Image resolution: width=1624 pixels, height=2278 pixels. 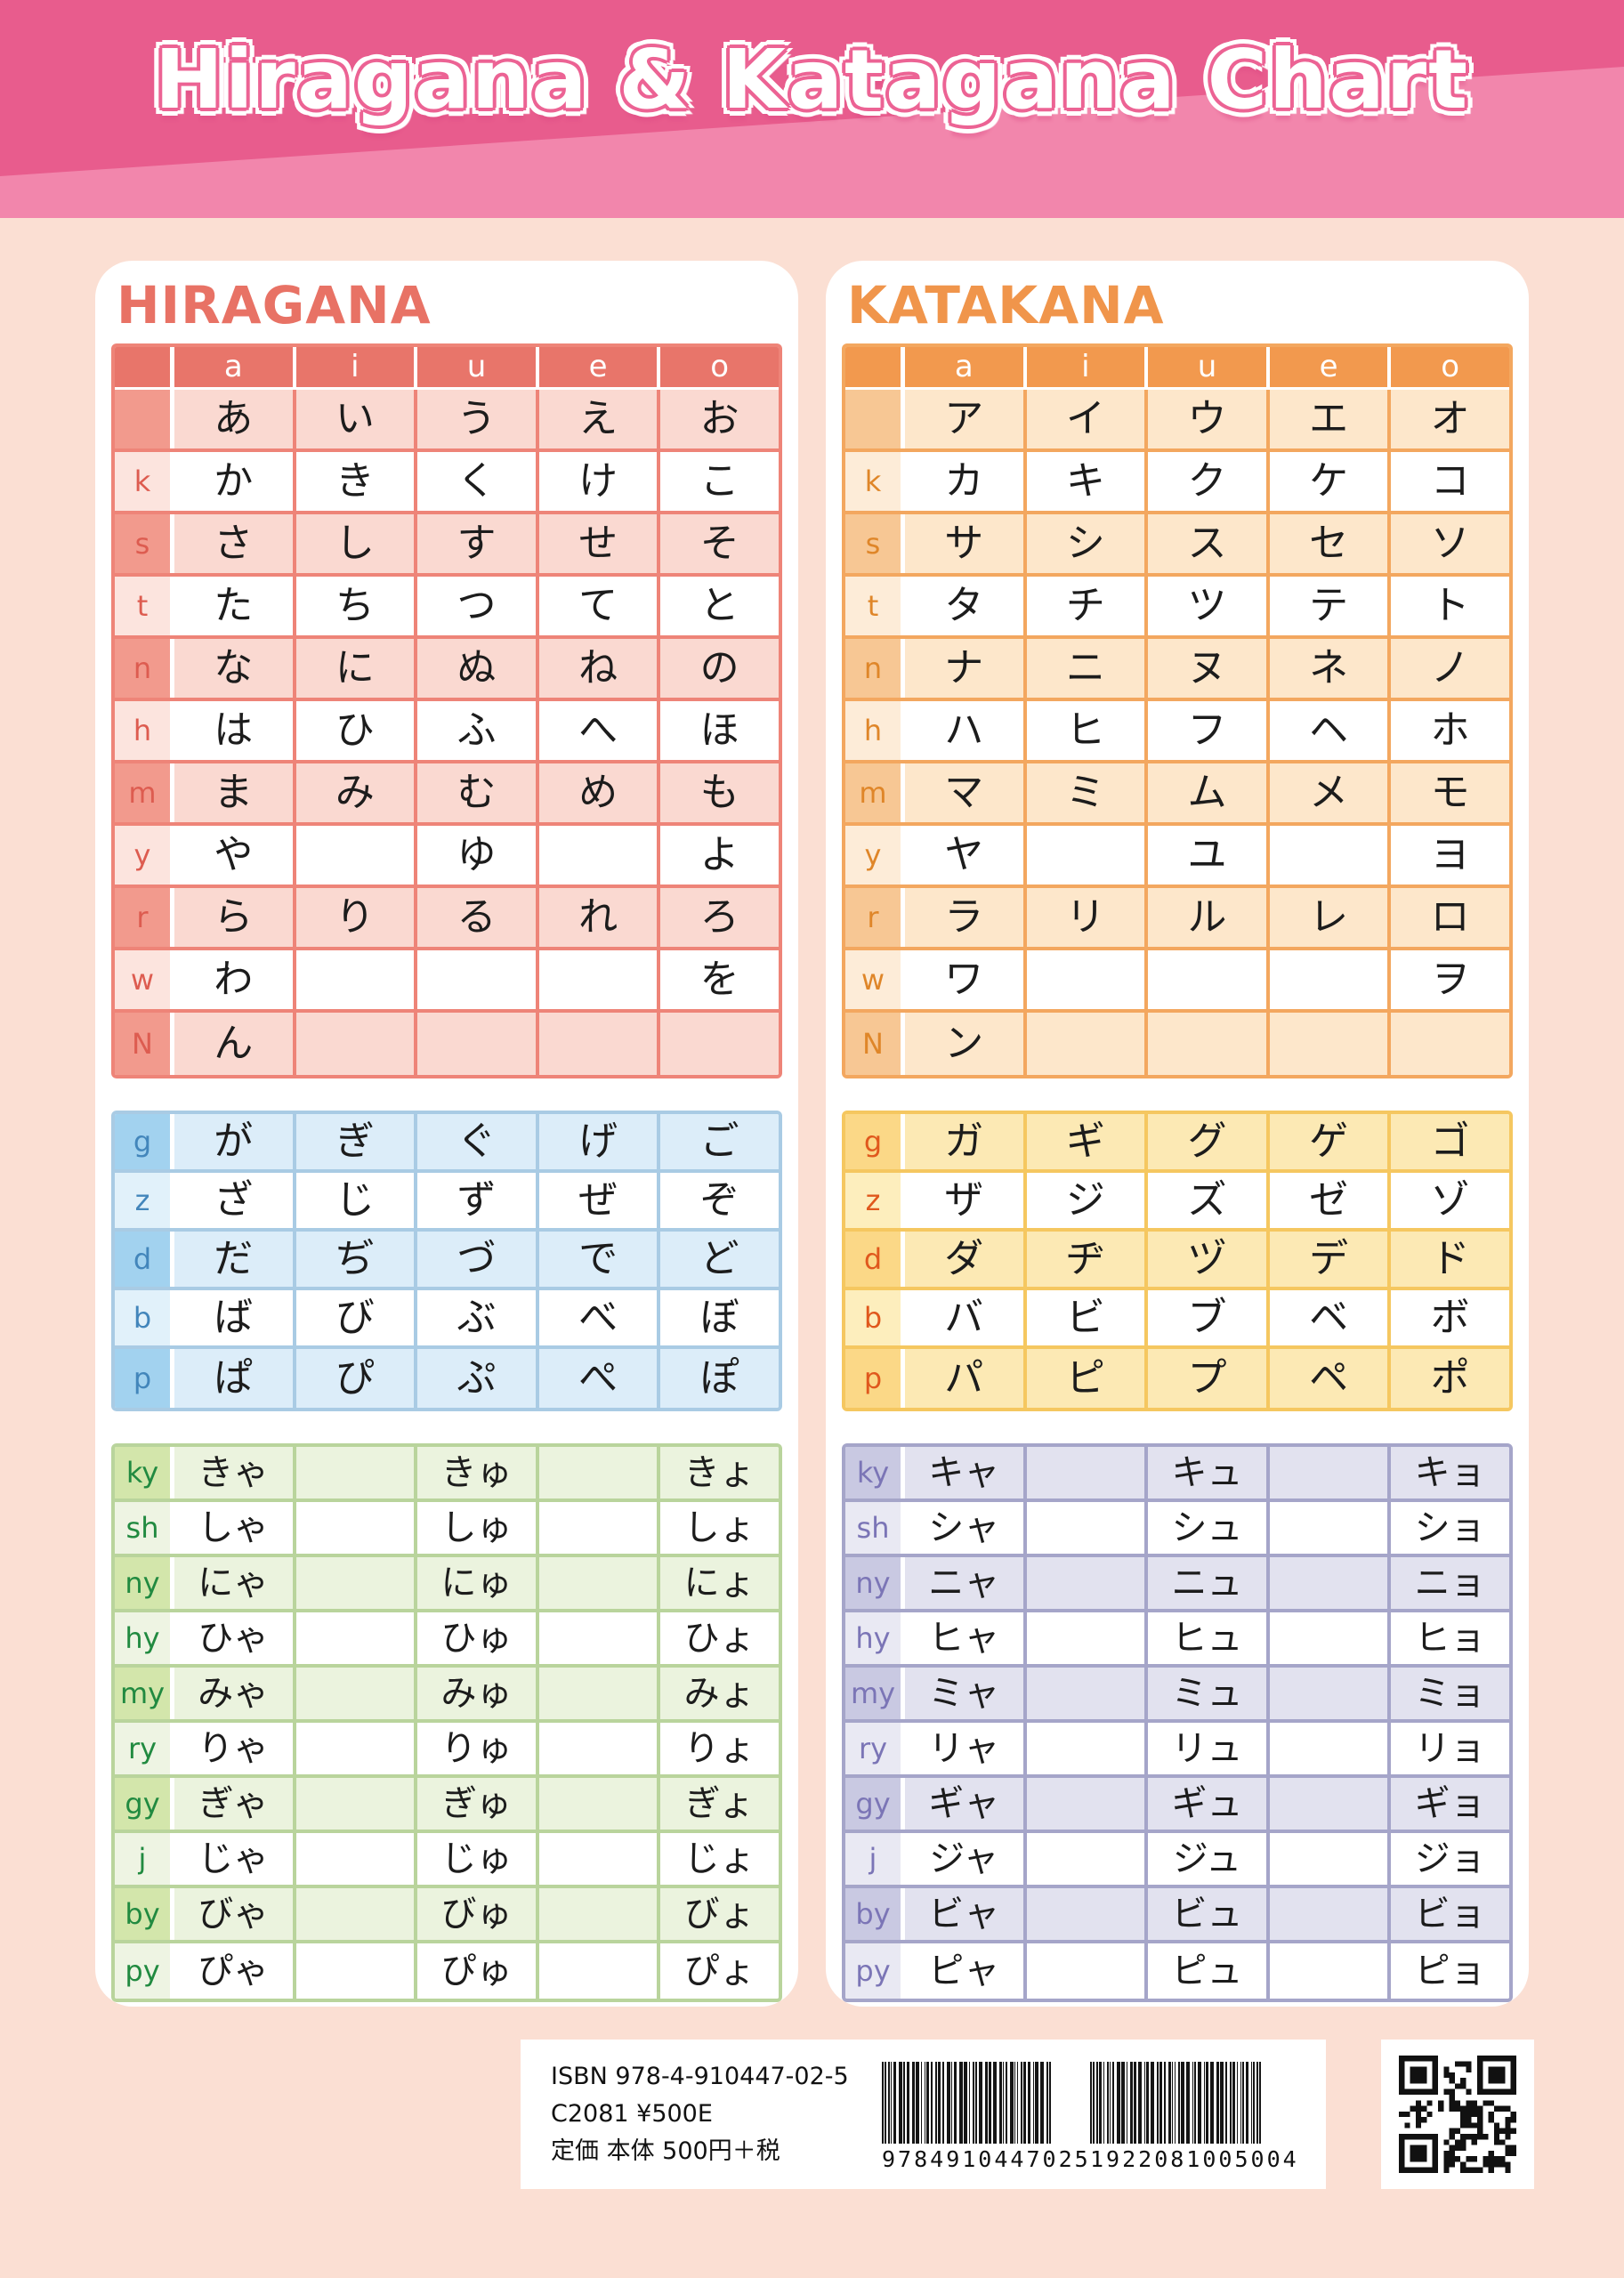 What do you see at coordinates (1083, 606) in the screenshot?
I see `kana-cell: チ` at bounding box center [1083, 606].